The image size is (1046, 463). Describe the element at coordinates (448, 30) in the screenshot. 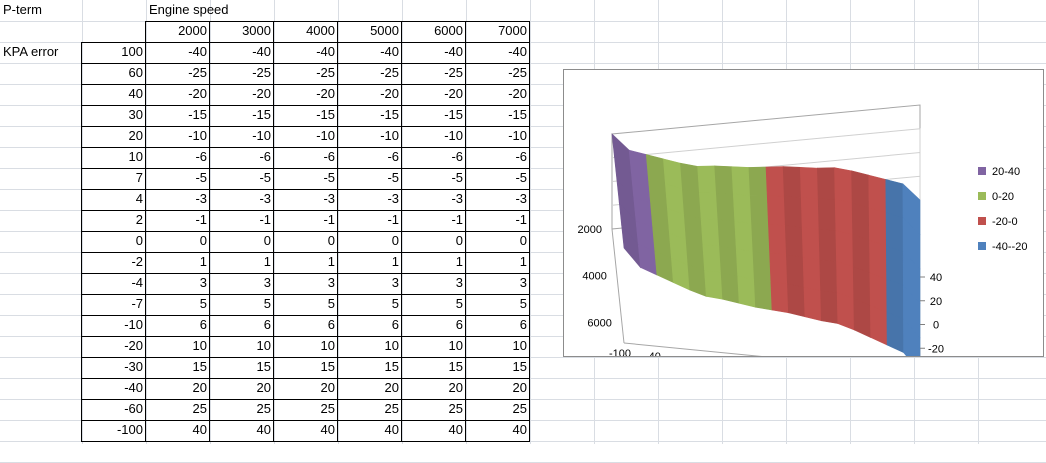

I see `column-header-cell: 6000` at that location.